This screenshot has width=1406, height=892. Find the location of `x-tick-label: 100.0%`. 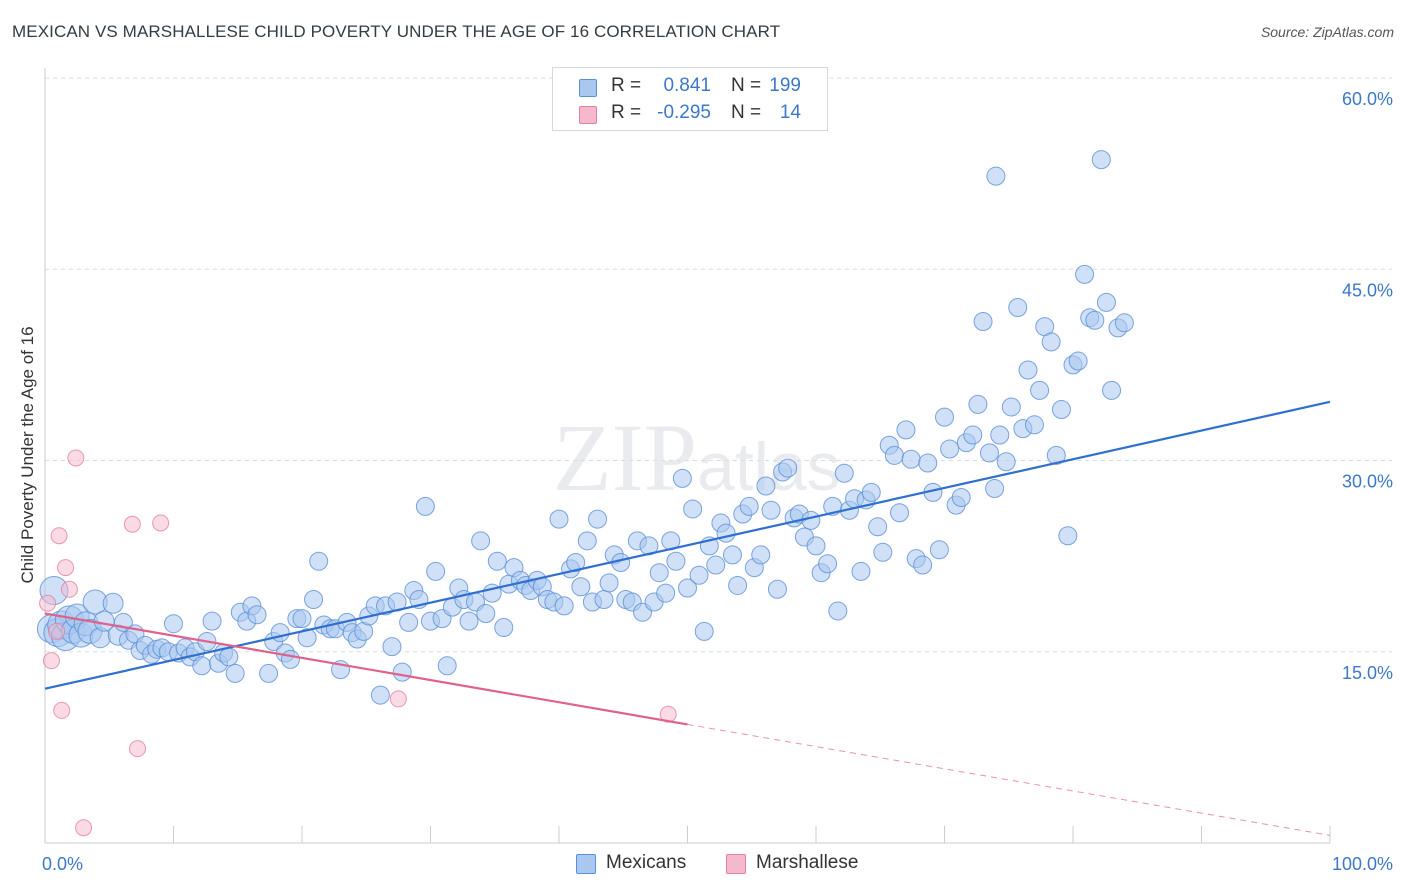

x-tick-label: 100.0% is located at coordinates (1362, 864).